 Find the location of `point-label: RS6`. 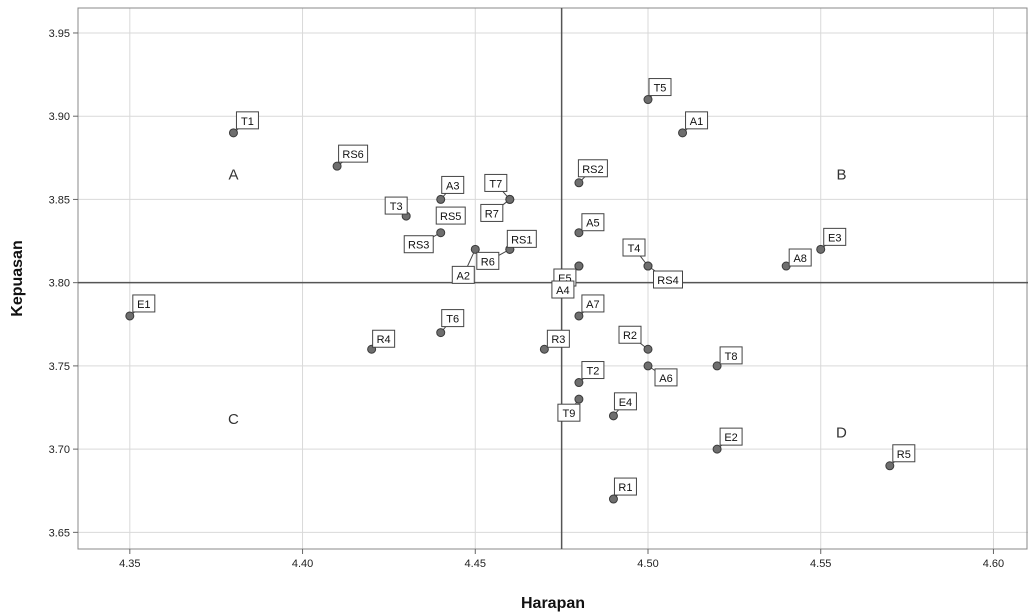

point-label: RS6 is located at coordinates (353, 153).